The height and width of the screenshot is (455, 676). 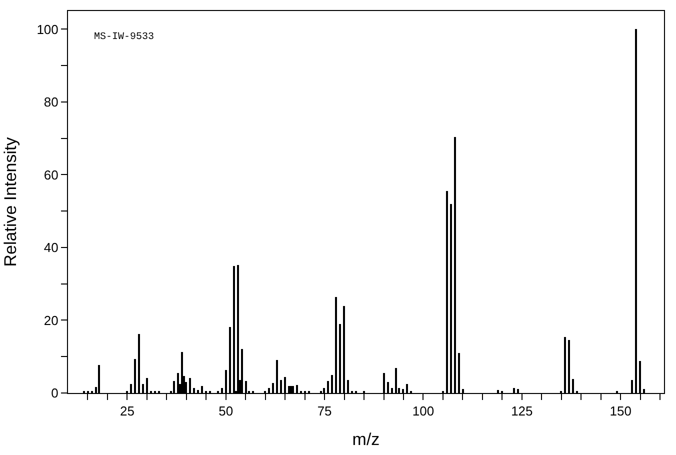 What do you see at coordinates (124, 37) in the screenshot?
I see `annotation: MS-IW-9533` at bounding box center [124, 37].